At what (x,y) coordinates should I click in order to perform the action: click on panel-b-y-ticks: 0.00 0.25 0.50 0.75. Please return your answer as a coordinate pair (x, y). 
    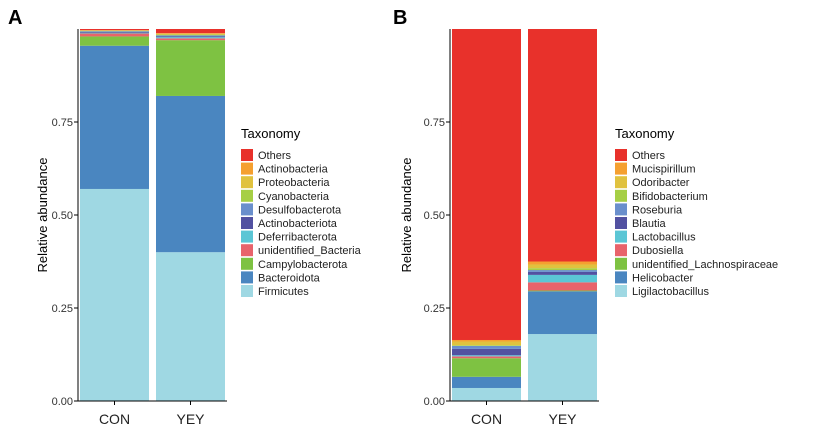
    Looking at the image, I should click on (437, 262).